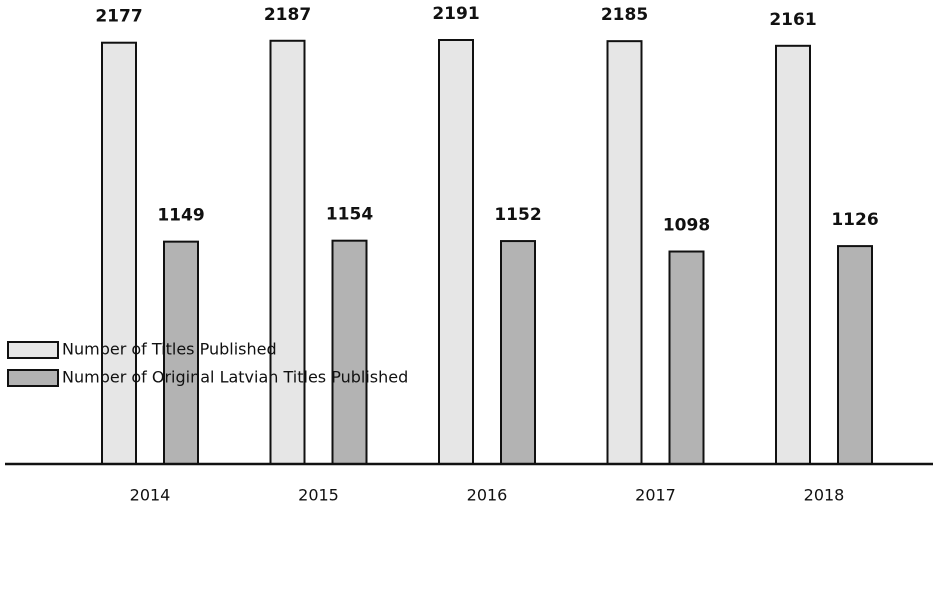 This screenshot has height=589, width=938. What do you see at coordinates (169, 349) in the screenshot?
I see `legend-label: Number of Titles Published` at bounding box center [169, 349].